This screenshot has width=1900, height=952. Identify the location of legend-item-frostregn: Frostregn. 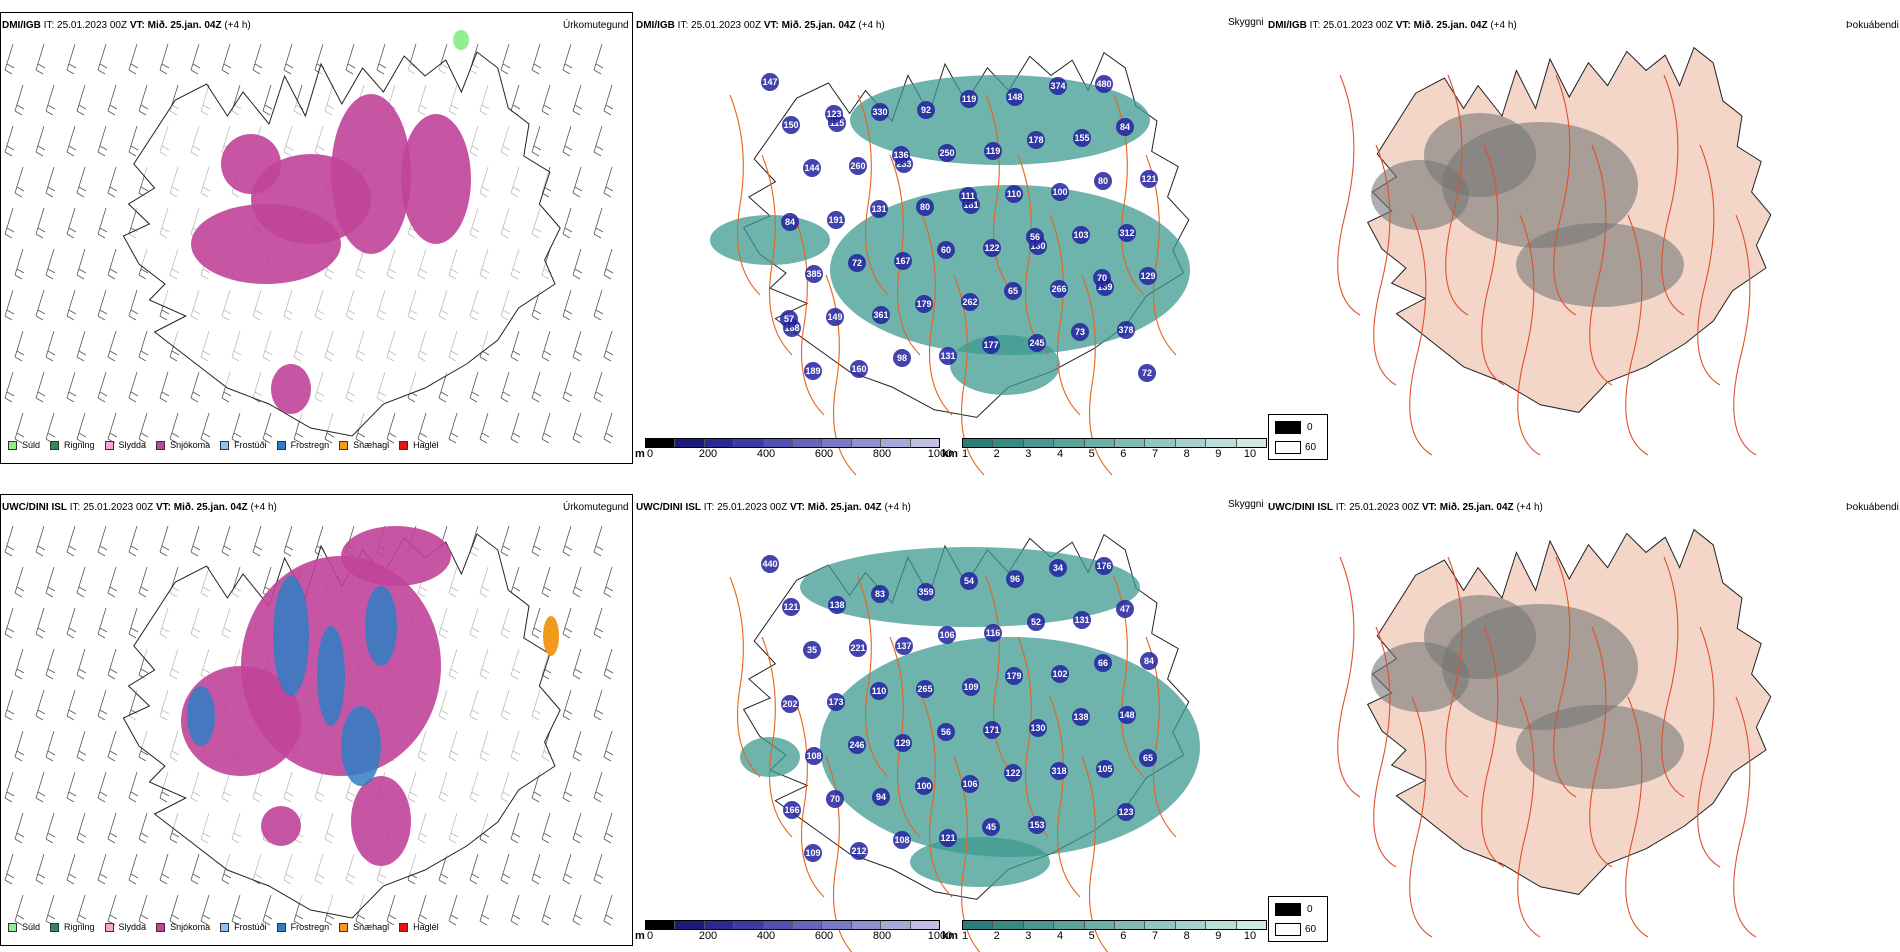
(302, 445).